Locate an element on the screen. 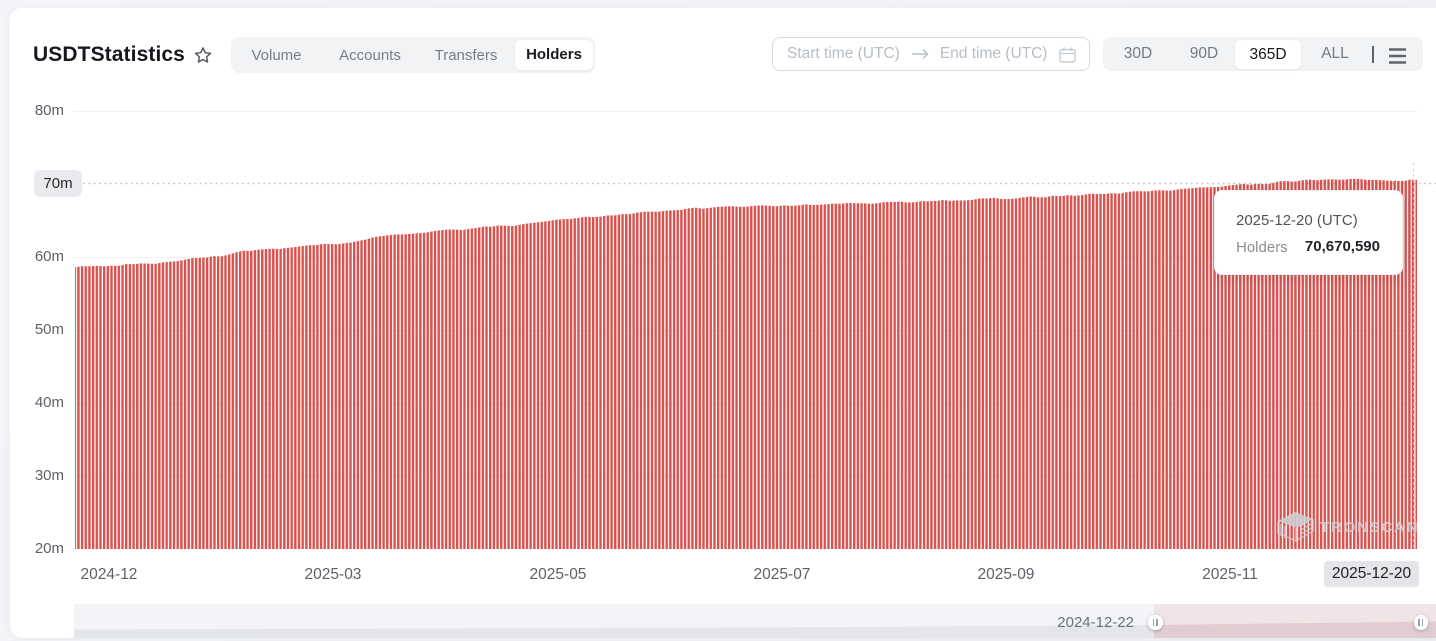 This screenshot has width=1436, height=641. svg-text: TRONSCAN is located at coordinates (1369, 527).